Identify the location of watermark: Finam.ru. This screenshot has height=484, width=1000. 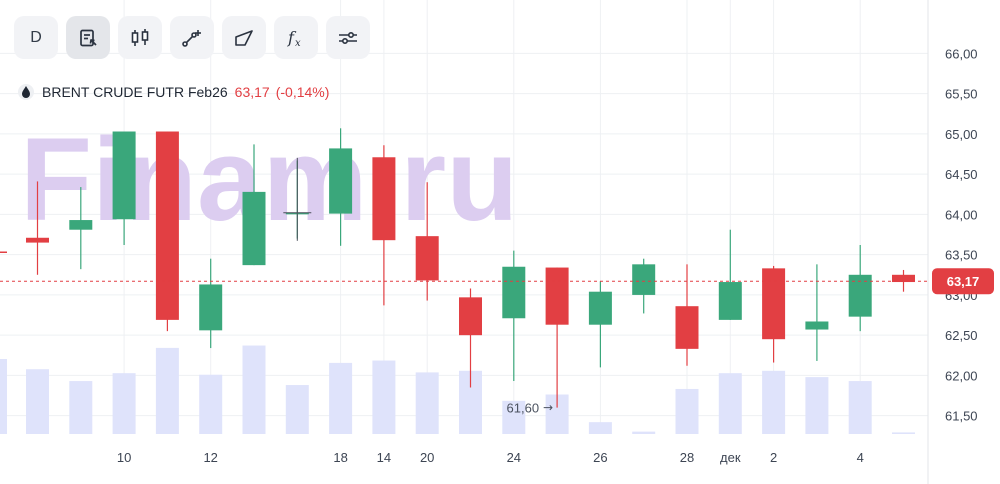
(269, 180).